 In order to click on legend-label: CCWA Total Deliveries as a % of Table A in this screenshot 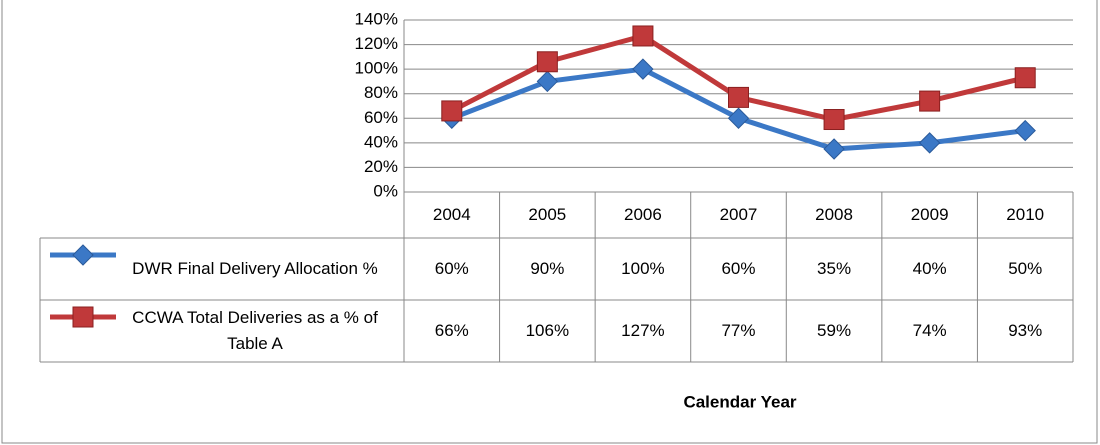, I will do `click(255, 330)`.